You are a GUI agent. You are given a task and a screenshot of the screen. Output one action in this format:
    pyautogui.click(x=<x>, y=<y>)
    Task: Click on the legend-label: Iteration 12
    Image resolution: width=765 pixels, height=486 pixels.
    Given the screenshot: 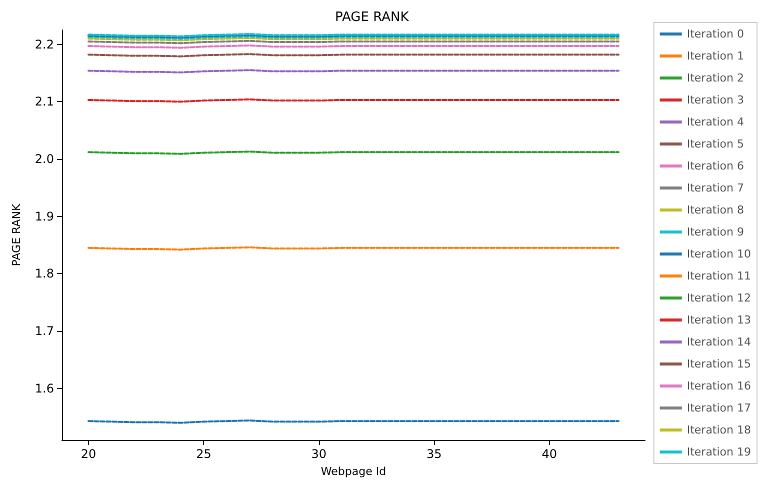 What is the action you would take?
    pyautogui.click(x=719, y=298)
    